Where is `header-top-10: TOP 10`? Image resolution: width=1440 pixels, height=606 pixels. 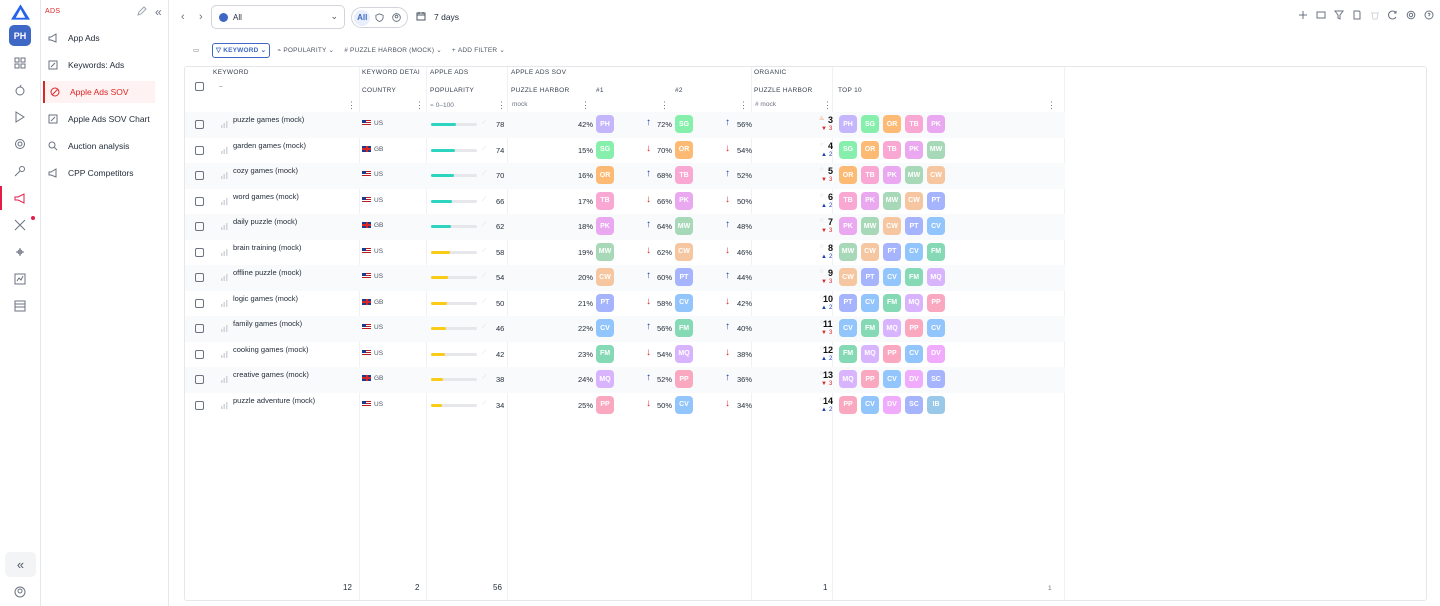
header-top-10: TOP 10 is located at coordinates (850, 90).